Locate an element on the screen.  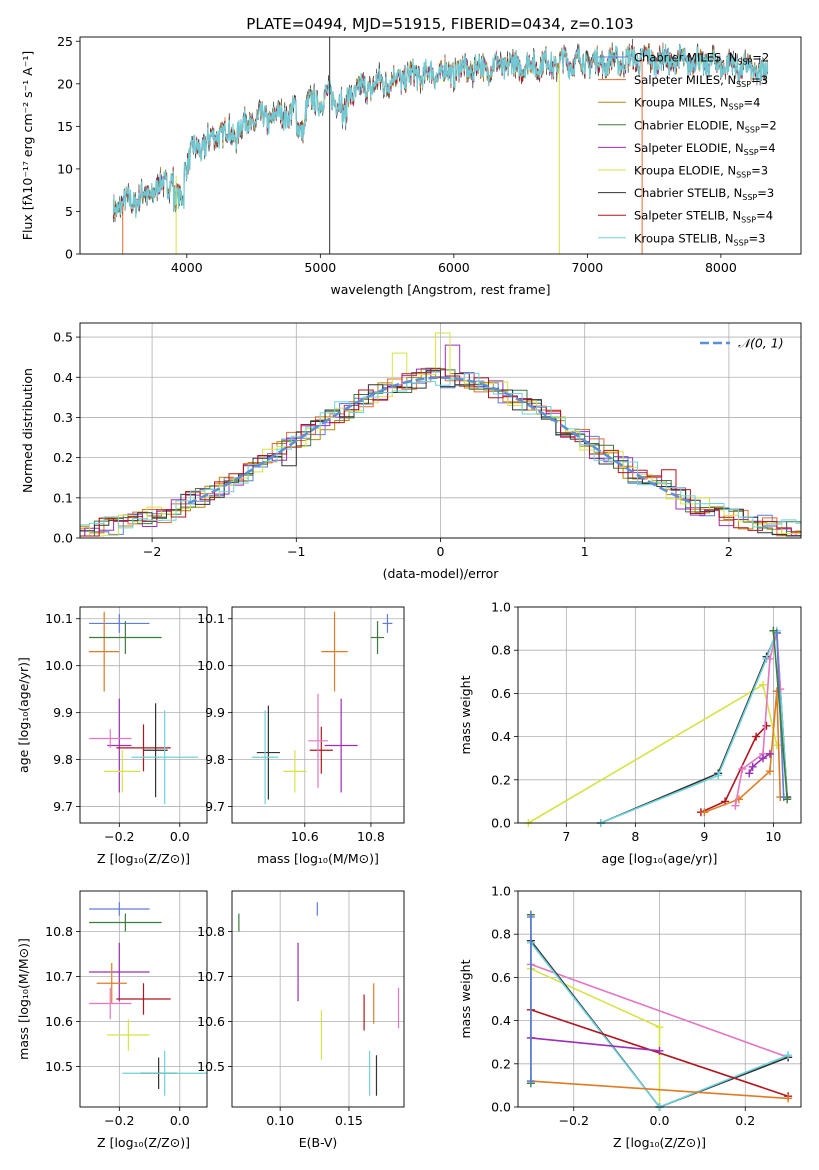
mass-vs-extinction-panel: 0.10 0.15 10.5 10.6 10.7 10.8 E(B-V) is located at coordinates (301, 1020).